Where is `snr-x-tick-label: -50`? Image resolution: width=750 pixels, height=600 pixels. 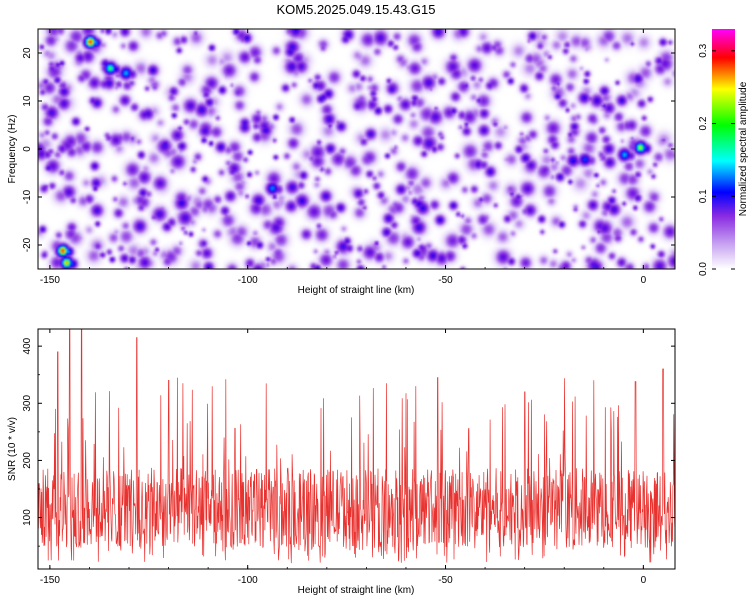
snr-x-tick-label: -50 is located at coordinates (445, 580).